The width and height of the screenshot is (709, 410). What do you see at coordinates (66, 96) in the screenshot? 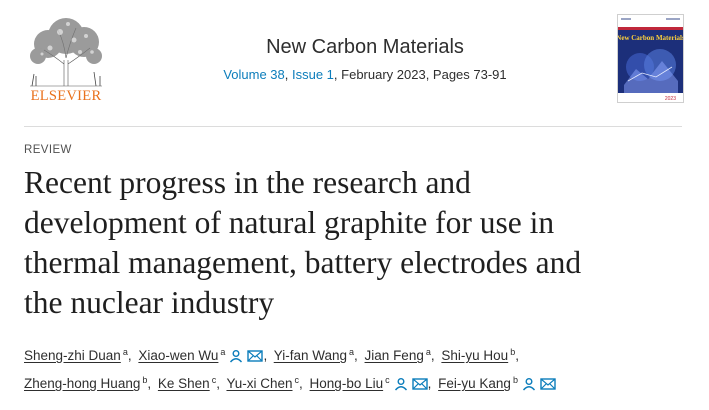
I see `publisher-name: ELSEVIER` at bounding box center [66, 96].